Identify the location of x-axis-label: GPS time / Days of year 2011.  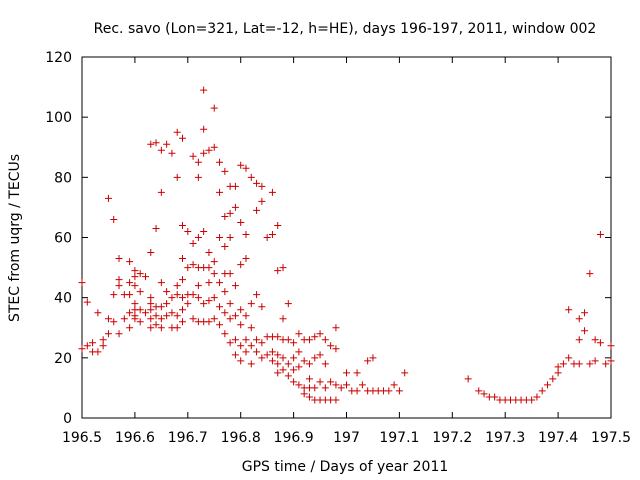
(345, 467).